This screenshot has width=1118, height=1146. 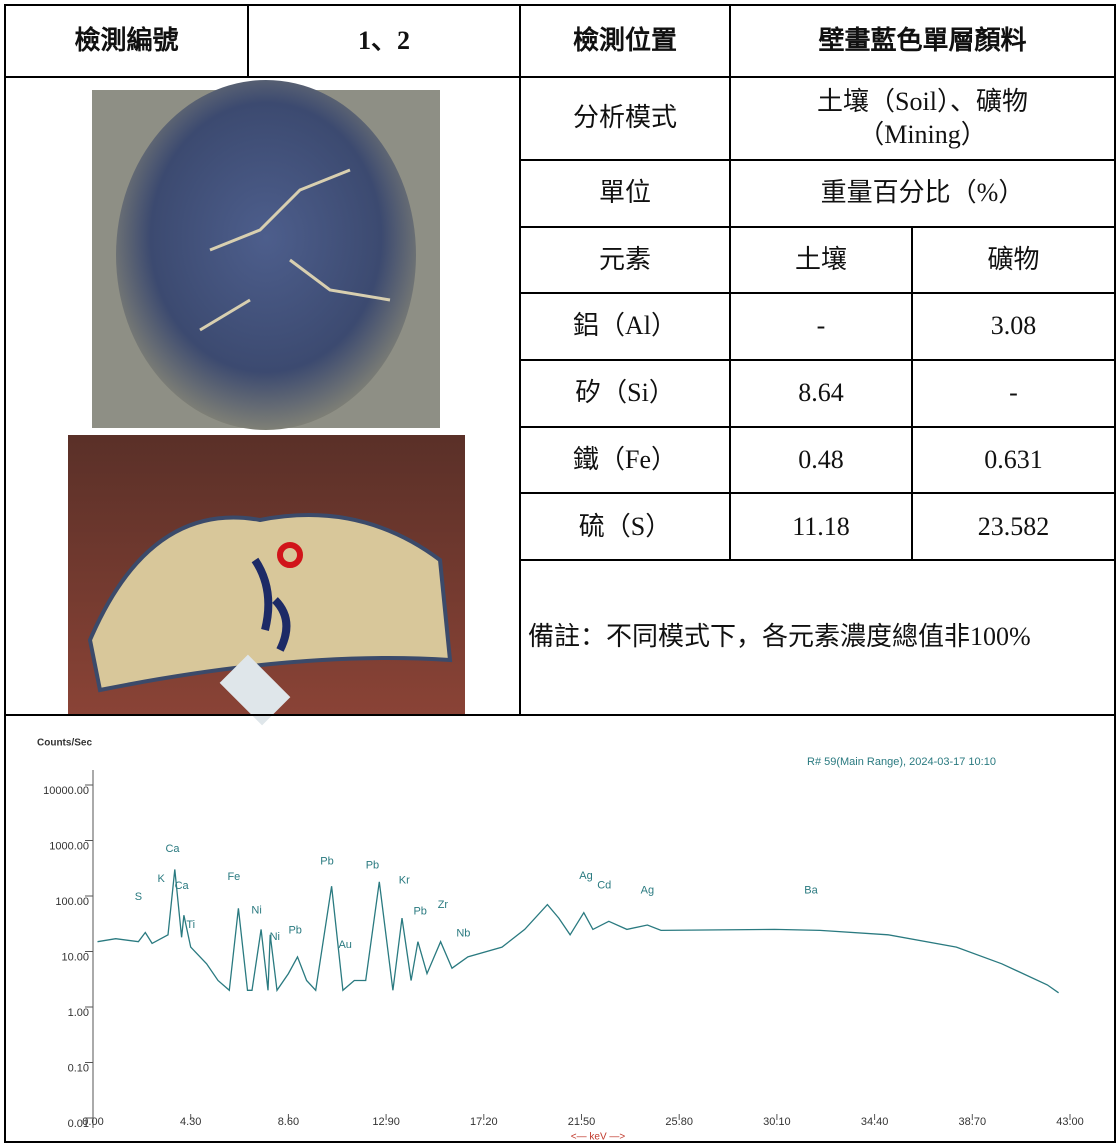 I want to click on subtitle: R# 59(Main Range), 2024-03-17 10:10, so click(x=901, y=762).